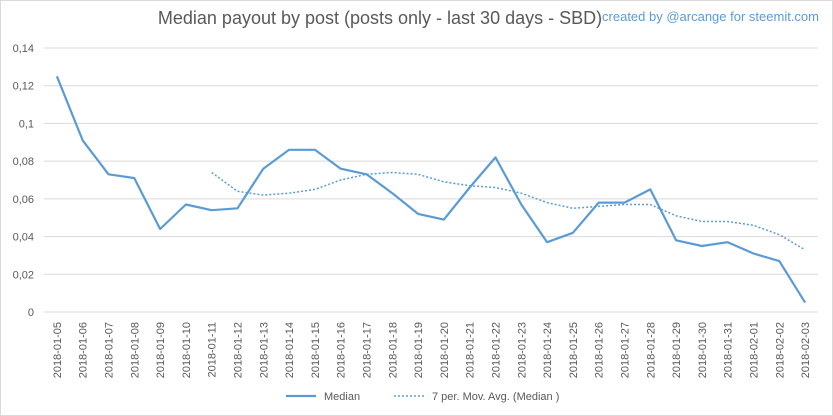 This screenshot has height=416, width=833. What do you see at coordinates (703, 350) in the screenshot?
I see `x-tick-label: 2018-01-30` at bounding box center [703, 350].